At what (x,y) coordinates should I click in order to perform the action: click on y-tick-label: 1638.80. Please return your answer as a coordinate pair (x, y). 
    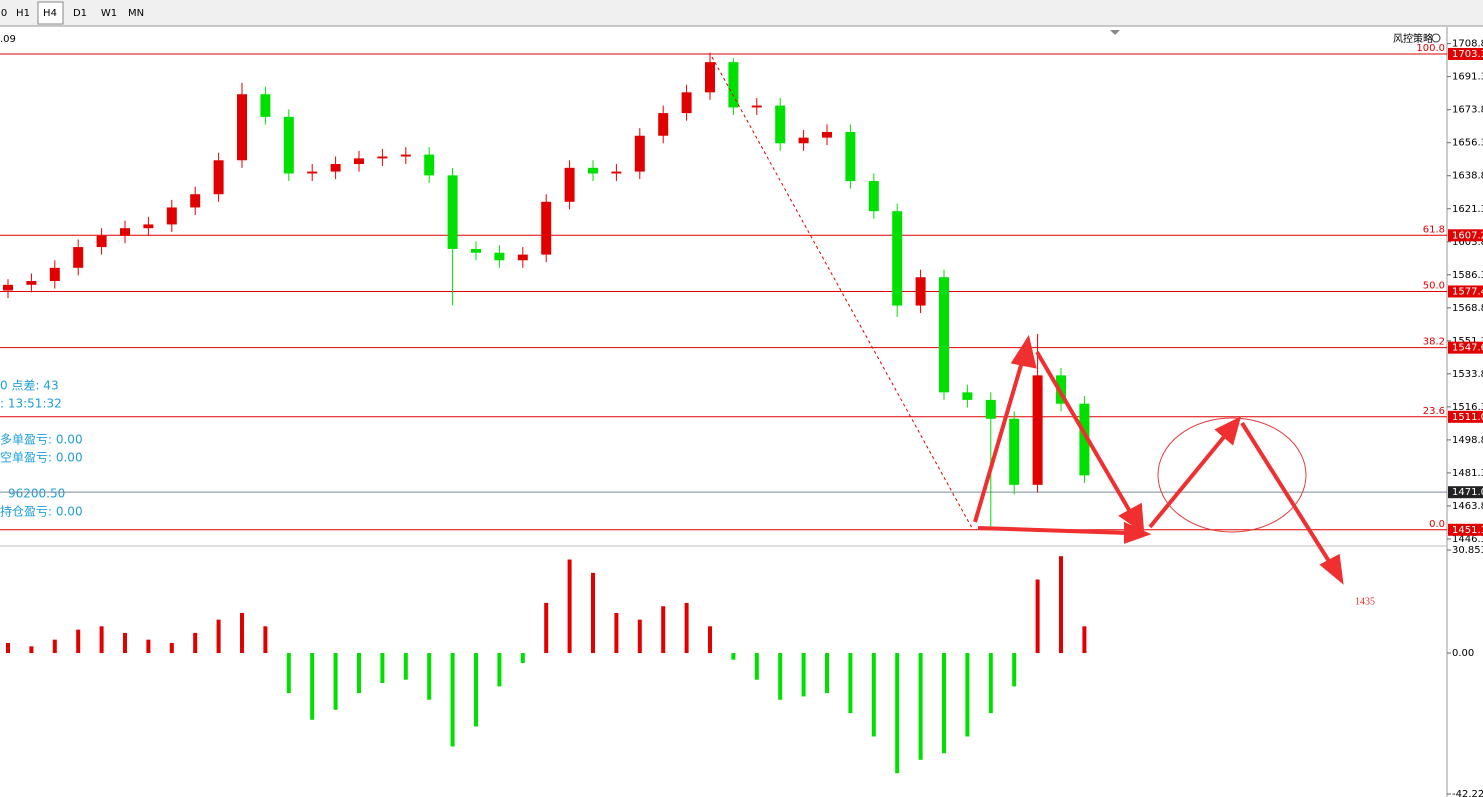
    Looking at the image, I should click on (1467, 176).